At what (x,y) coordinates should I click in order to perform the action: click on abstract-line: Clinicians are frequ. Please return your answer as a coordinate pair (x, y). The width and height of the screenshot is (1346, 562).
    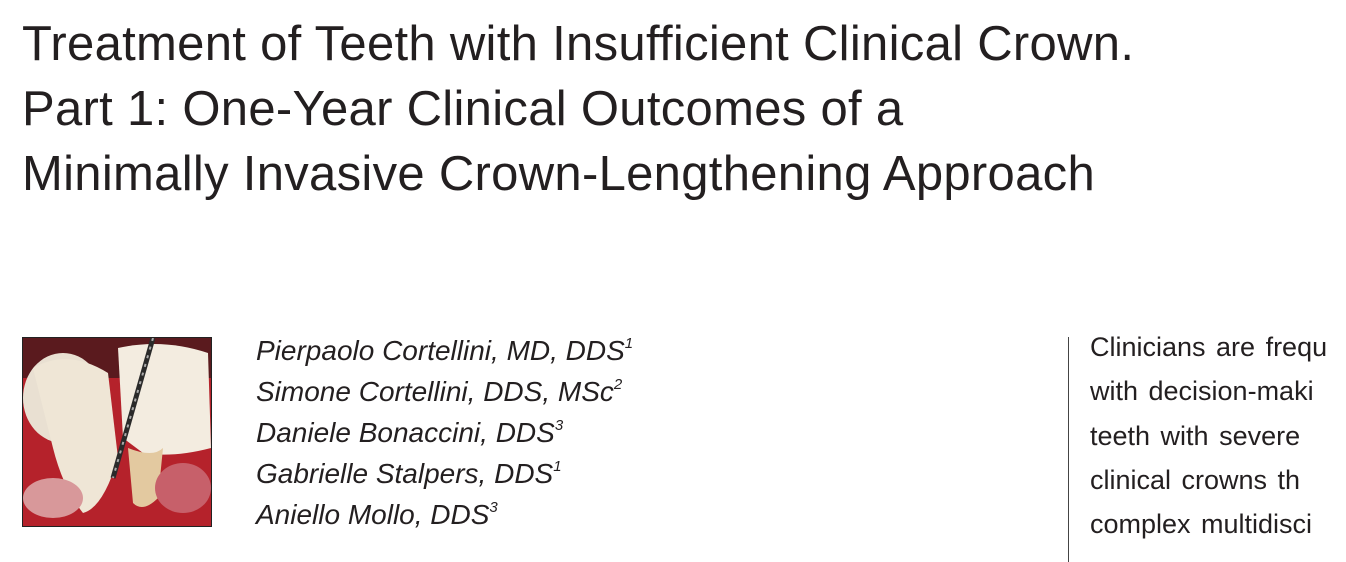
    Looking at the image, I should click on (1209, 347).